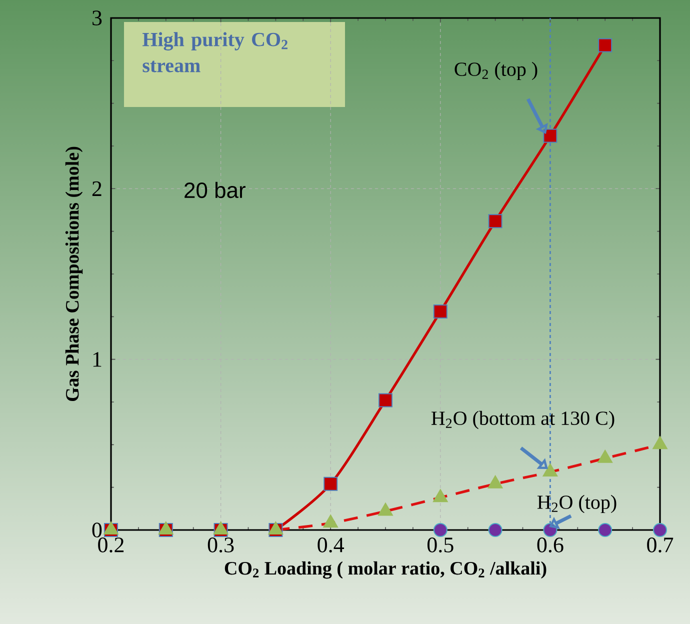 This screenshot has width=690, height=624. Describe the element at coordinates (111, 545) in the screenshot. I see `x-tick-label: 0.2` at that location.